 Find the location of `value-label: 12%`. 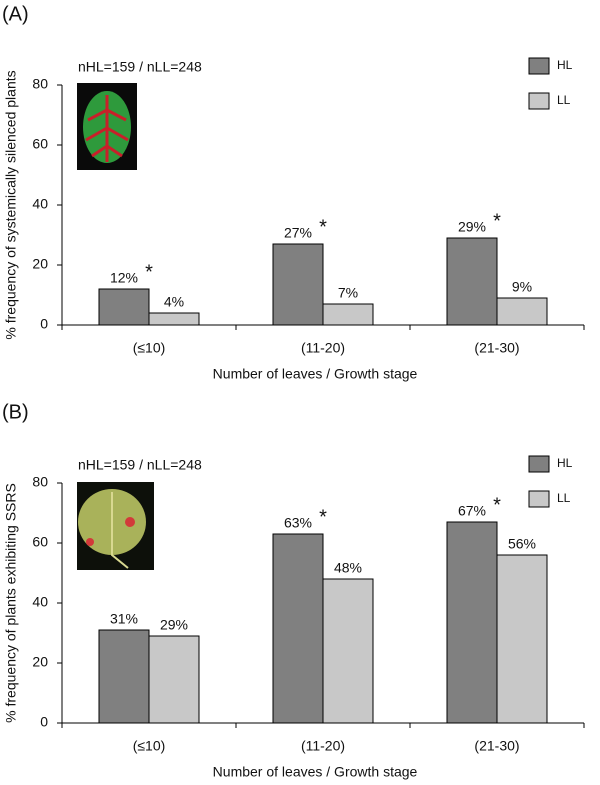

value-label: 12% is located at coordinates (124, 278).